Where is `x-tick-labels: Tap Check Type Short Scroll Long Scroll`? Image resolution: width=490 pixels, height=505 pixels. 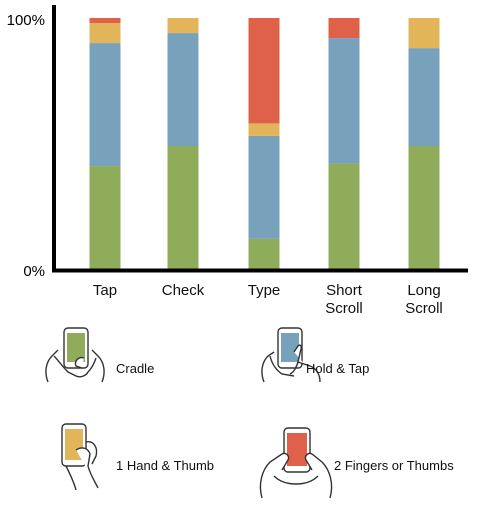 x-tick-labels: Tap Check Type Short Scroll Long Scroll is located at coordinates (268, 299).